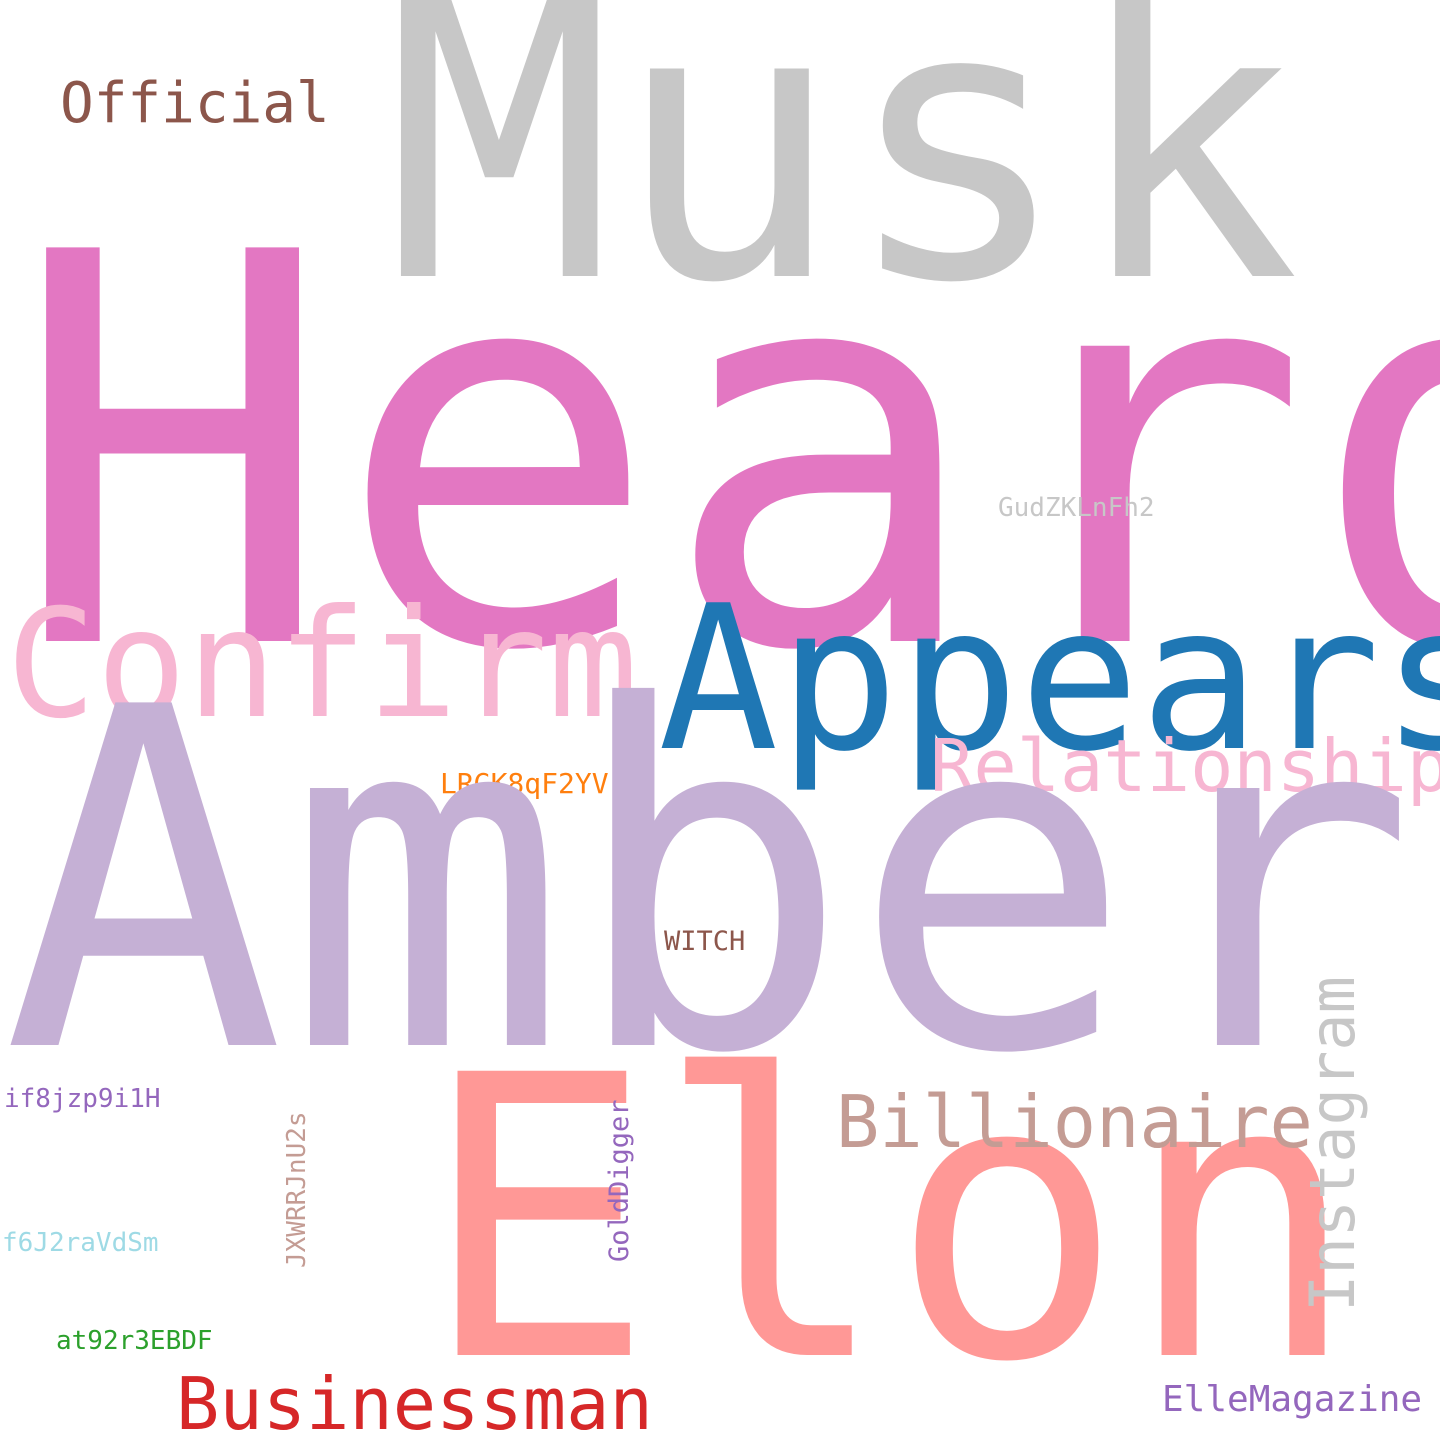  I want to click on word-instagram: Instagram, so click(1332, 1144).